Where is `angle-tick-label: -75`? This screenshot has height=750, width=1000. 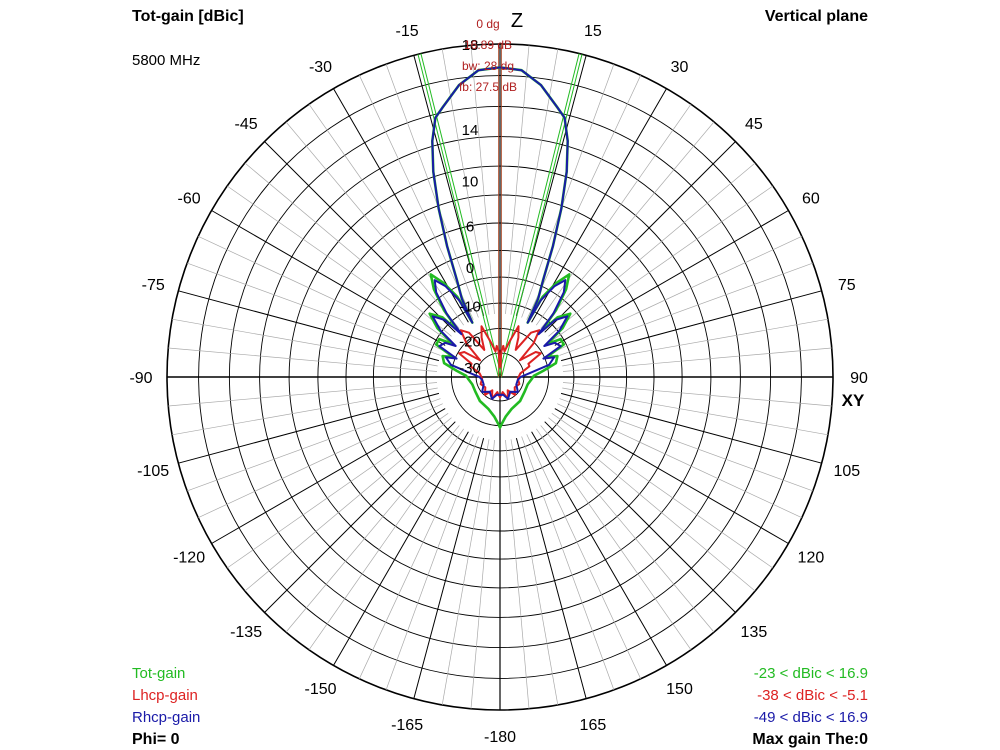 angle-tick-label: -75 is located at coordinates (153, 285).